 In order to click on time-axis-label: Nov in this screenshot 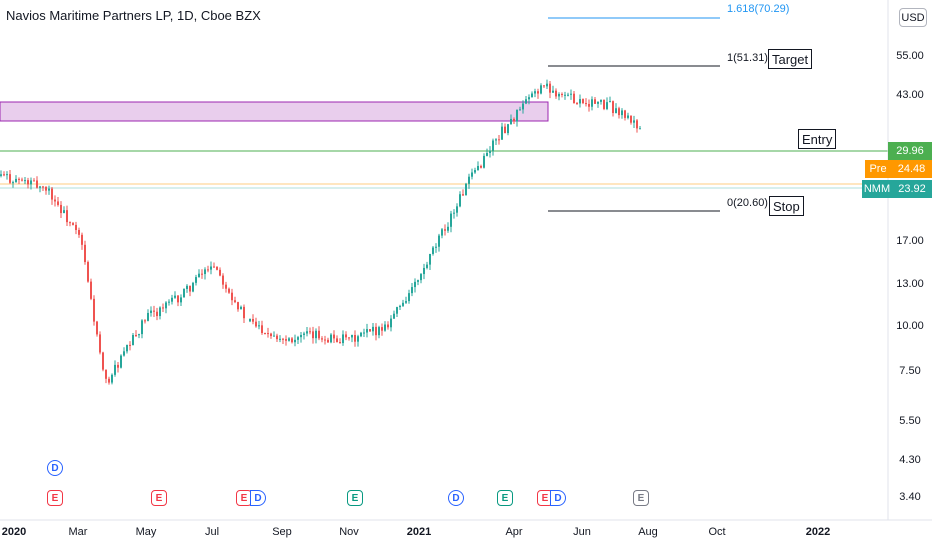, I will do `click(349, 532)`.